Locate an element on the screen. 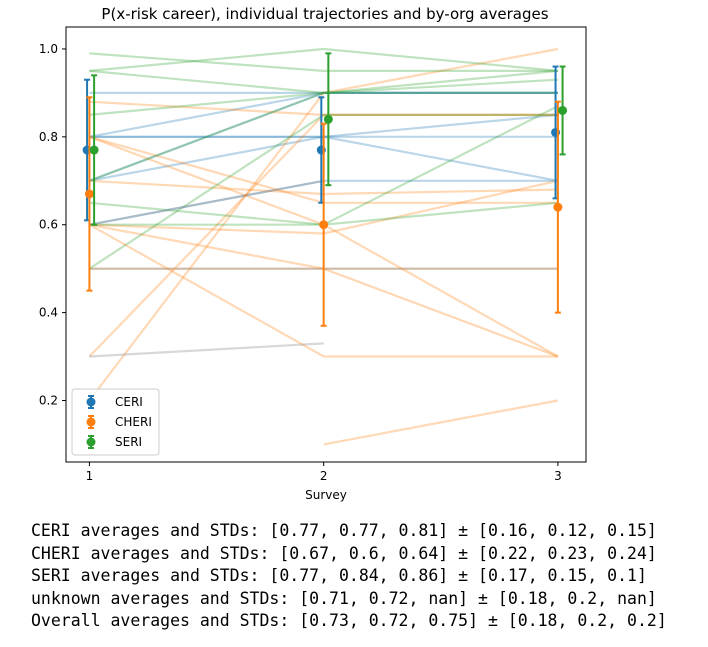 The image size is (708, 647). x-axis: 1 2 3 is located at coordinates (324, 472).